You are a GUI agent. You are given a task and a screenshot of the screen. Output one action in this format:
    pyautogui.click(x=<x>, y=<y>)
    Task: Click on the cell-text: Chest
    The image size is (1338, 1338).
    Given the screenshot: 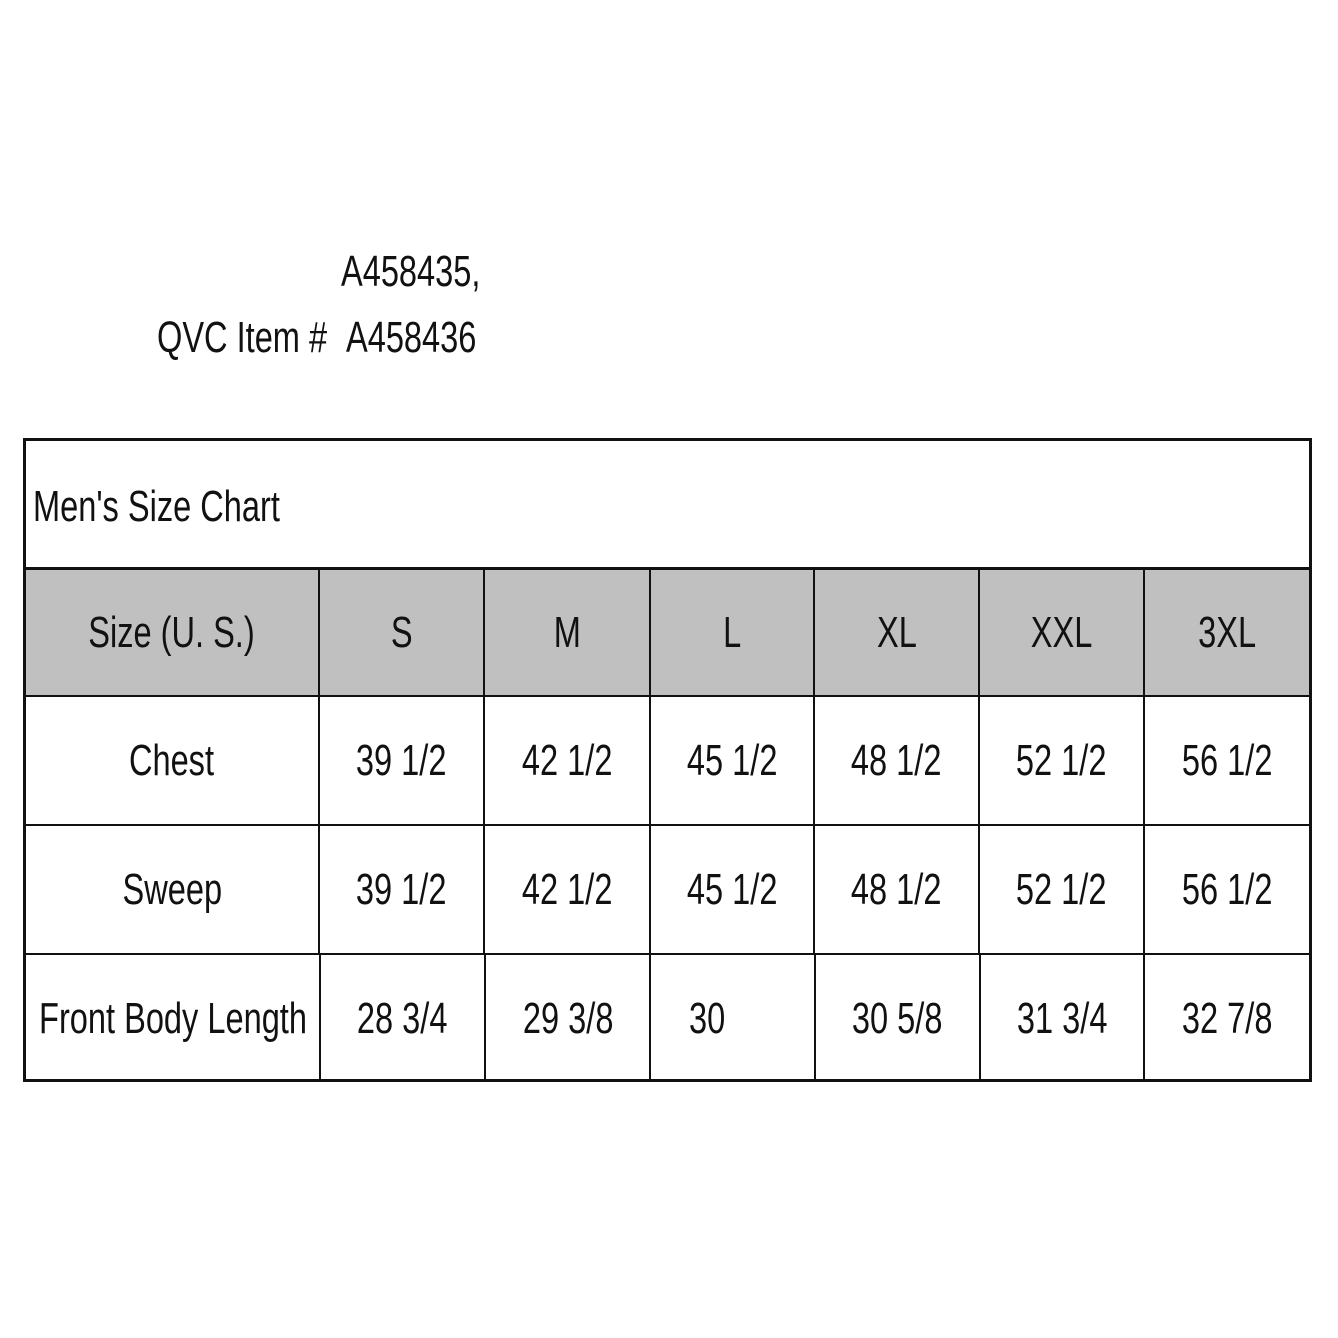 What is the action you would take?
    pyautogui.click(x=172, y=760)
    